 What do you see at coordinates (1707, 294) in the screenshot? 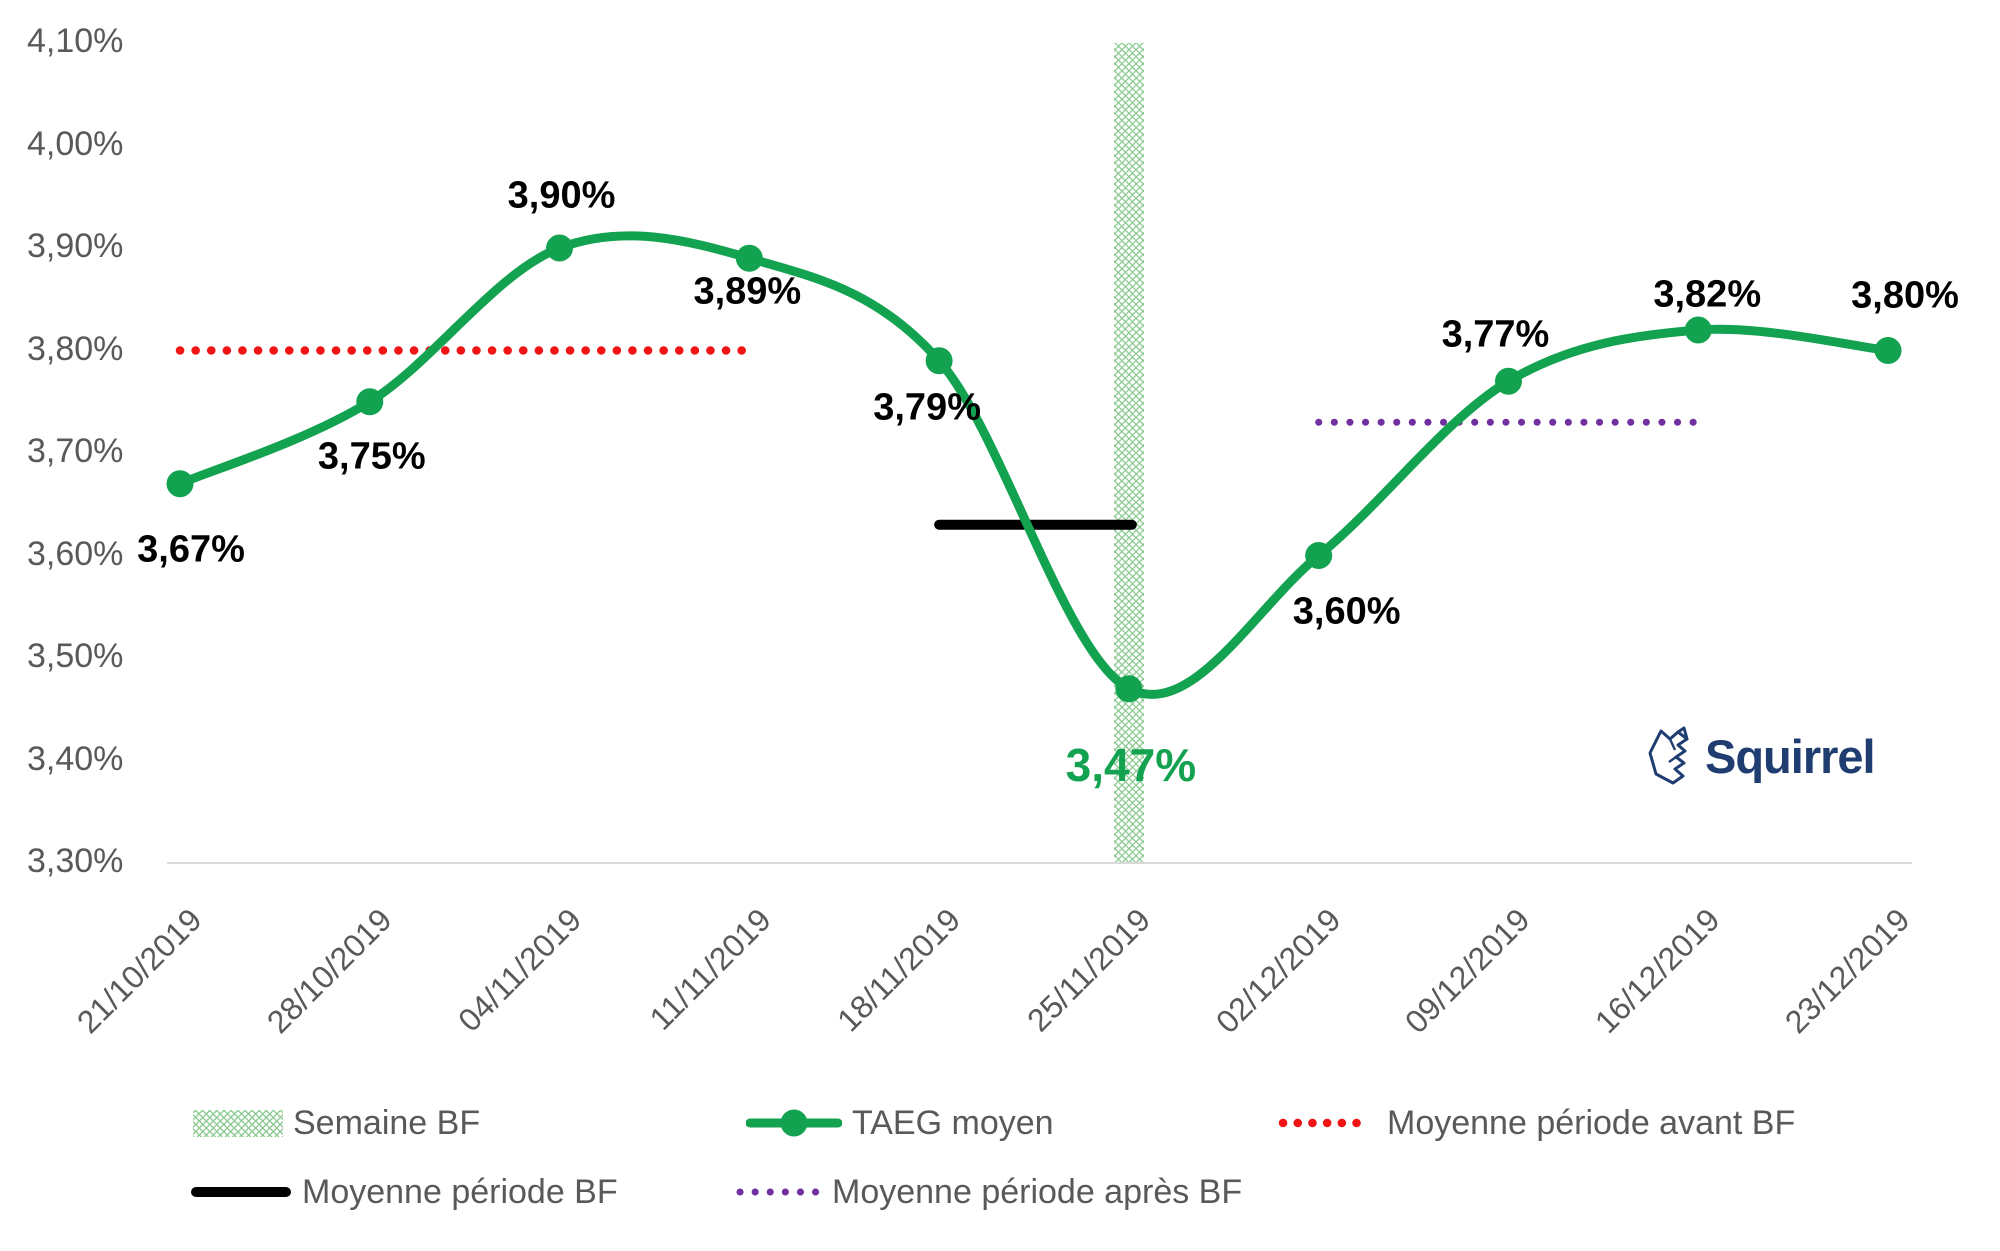
I see `data-label-8: 3,82%` at bounding box center [1707, 294].